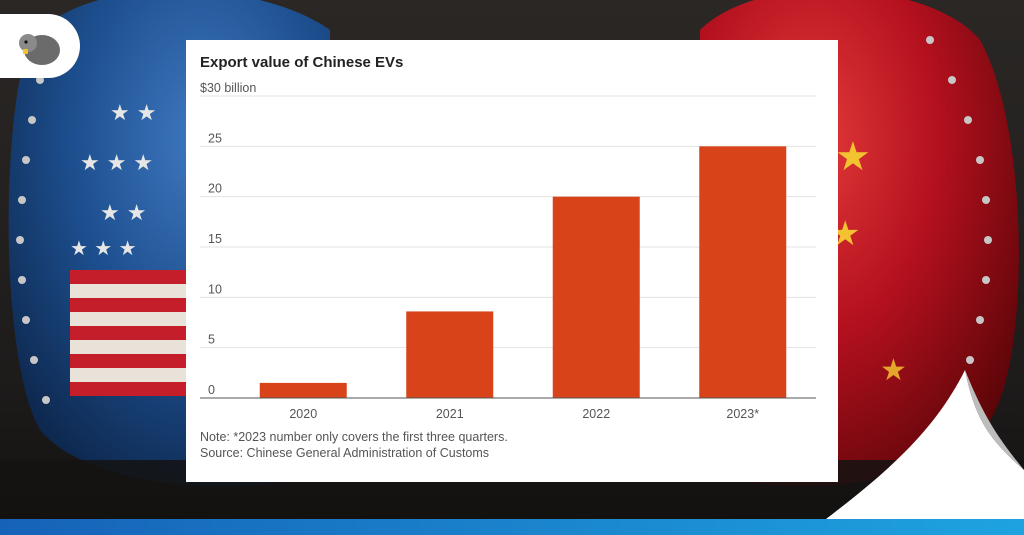  What do you see at coordinates (742, 414) in the screenshot?
I see `x-tick-label: 2023*` at bounding box center [742, 414].